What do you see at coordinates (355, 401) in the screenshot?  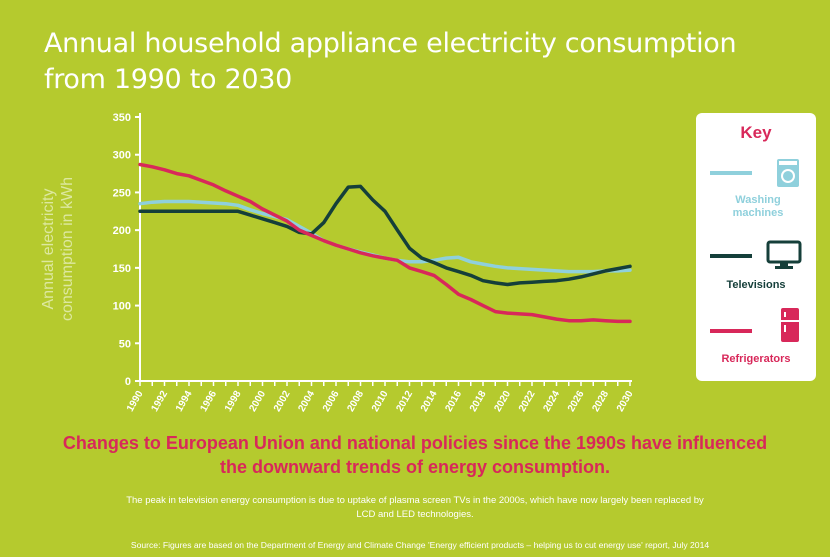 I see `x-tick-label: 2008` at bounding box center [355, 401].